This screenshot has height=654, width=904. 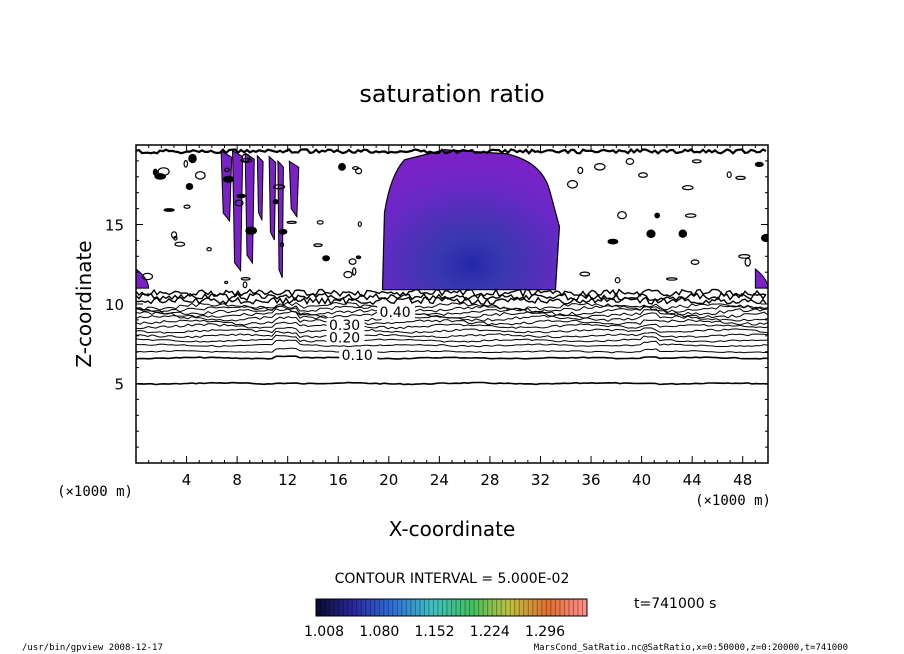 What do you see at coordinates (95, 492) in the screenshot?
I see `x-unit-label-left: (×1000 m)` at bounding box center [95, 492].